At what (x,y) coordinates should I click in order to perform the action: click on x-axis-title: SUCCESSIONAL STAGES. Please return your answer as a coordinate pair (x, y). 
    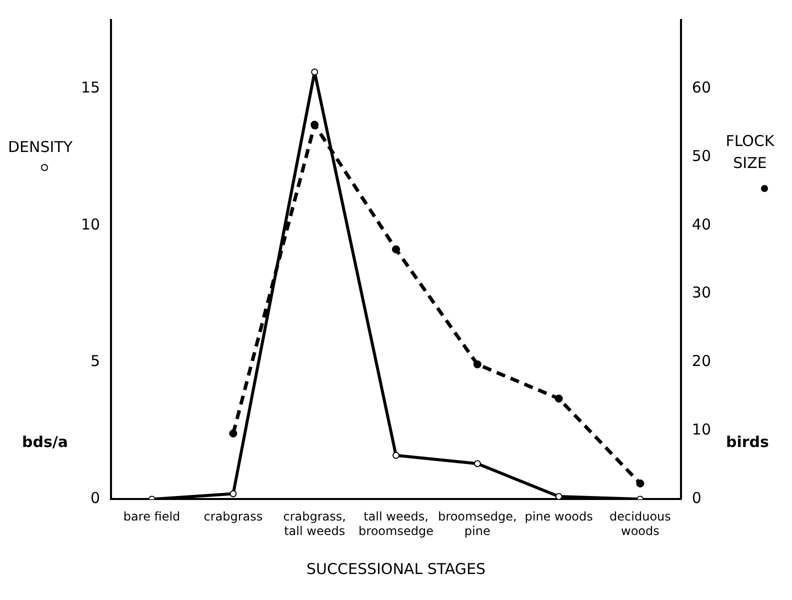
    Looking at the image, I should click on (396, 569).